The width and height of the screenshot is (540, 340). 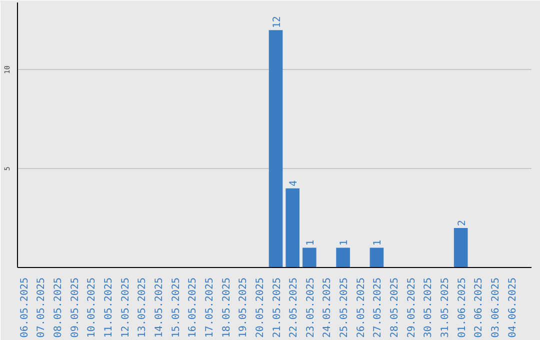 I want to click on x-tick-label: 19.05.2025, so click(x=244, y=307).